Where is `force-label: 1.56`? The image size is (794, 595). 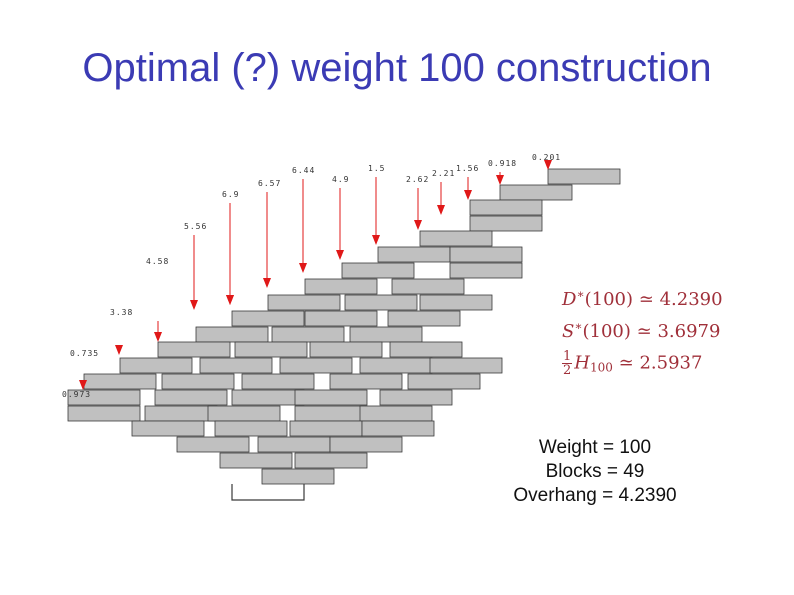
force-label: 1.56 is located at coordinates (467, 168).